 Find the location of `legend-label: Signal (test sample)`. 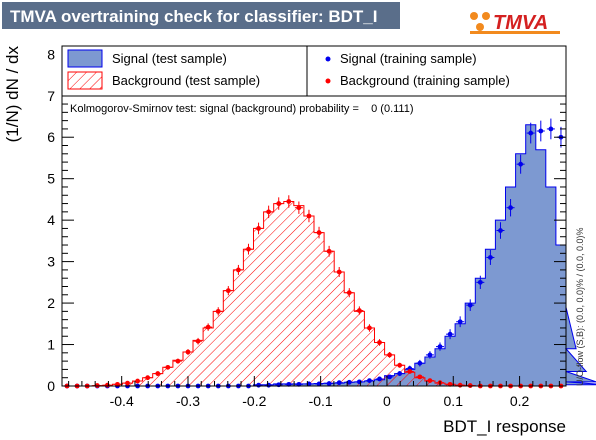

legend-label: Signal (test sample) is located at coordinates (169, 58).